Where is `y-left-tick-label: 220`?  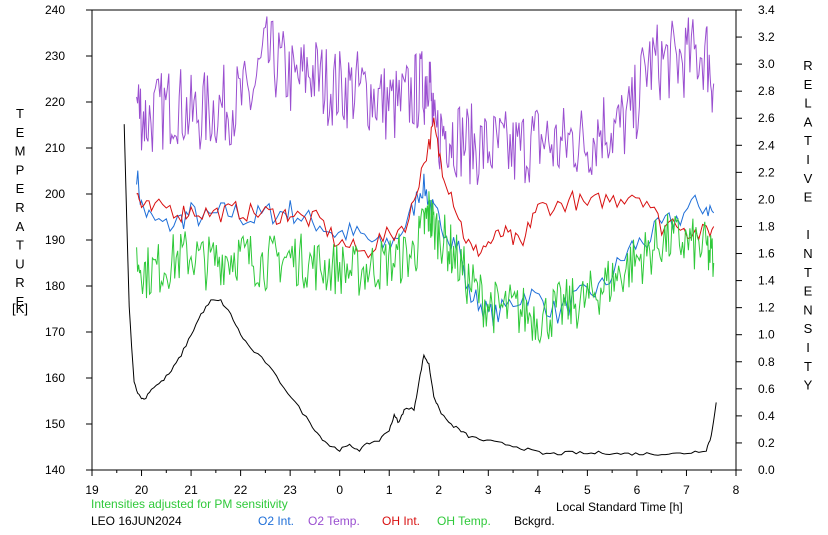
y-left-tick-label: 220 is located at coordinates (55, 102).